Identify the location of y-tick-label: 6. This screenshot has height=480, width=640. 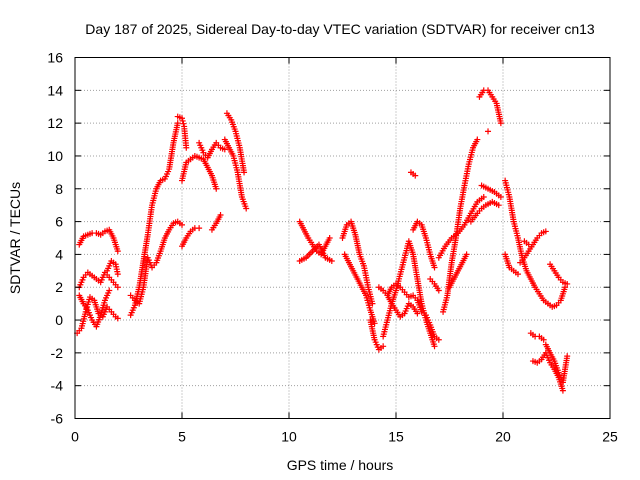
(59, 222).